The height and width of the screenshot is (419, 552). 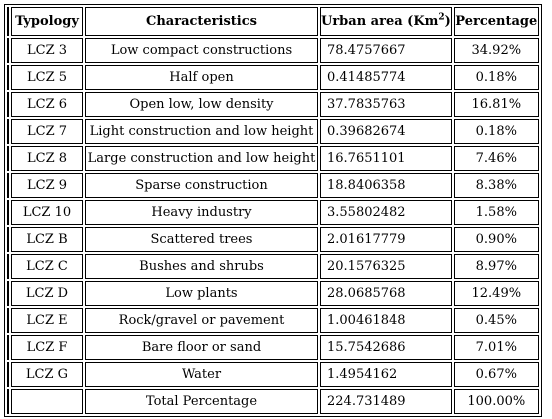 What do you see at coordinates (386, 374) in the screenshot?
I see `cell-urban-area: 1.4954162` at bounding box center [386, 374].